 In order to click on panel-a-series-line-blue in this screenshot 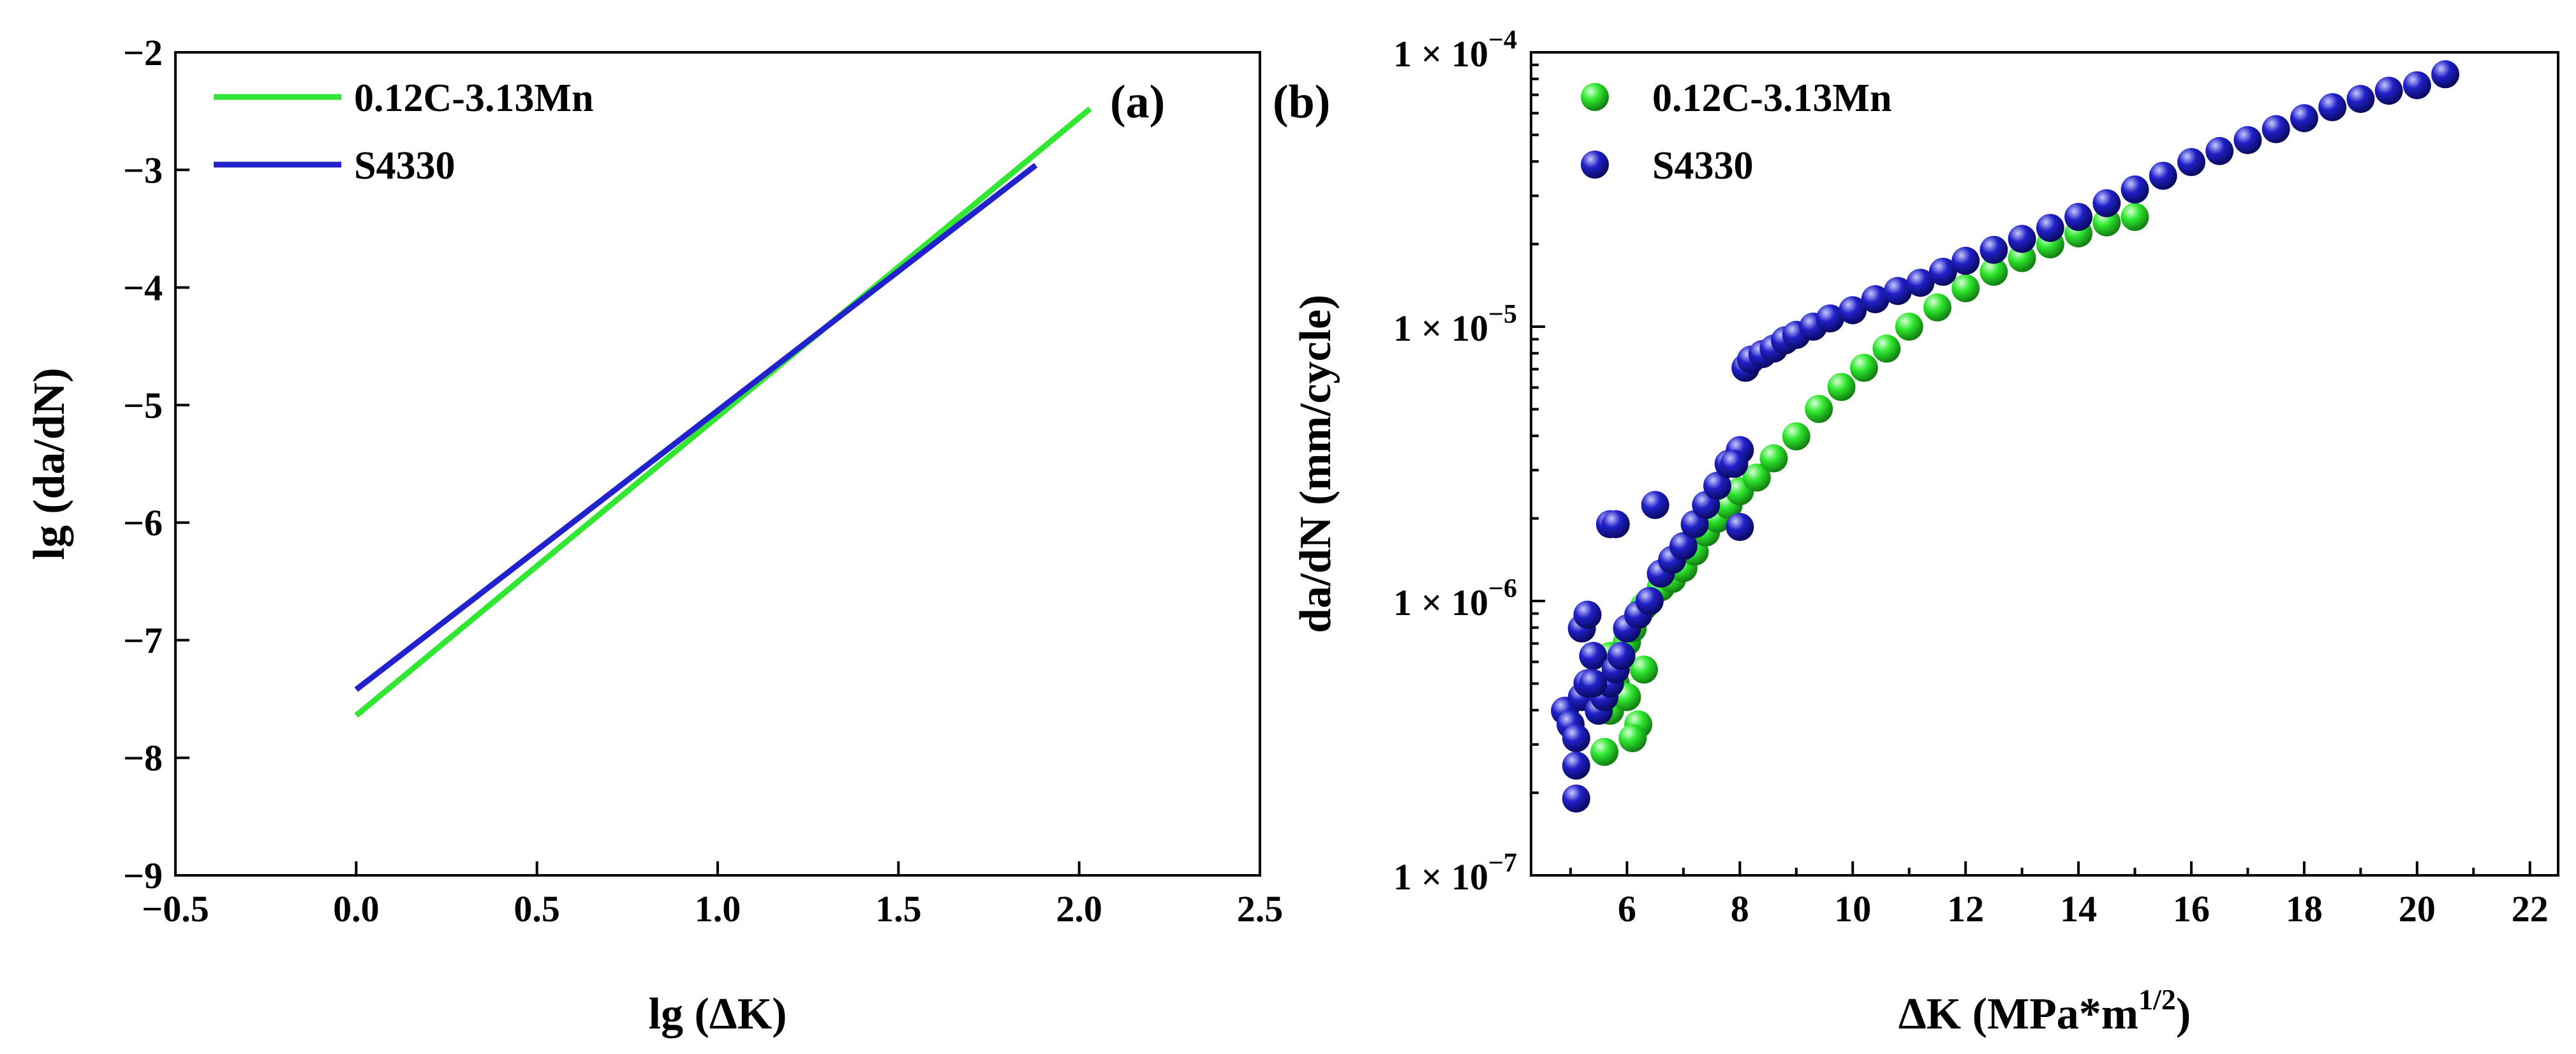, I will do `click(696, 427)`.